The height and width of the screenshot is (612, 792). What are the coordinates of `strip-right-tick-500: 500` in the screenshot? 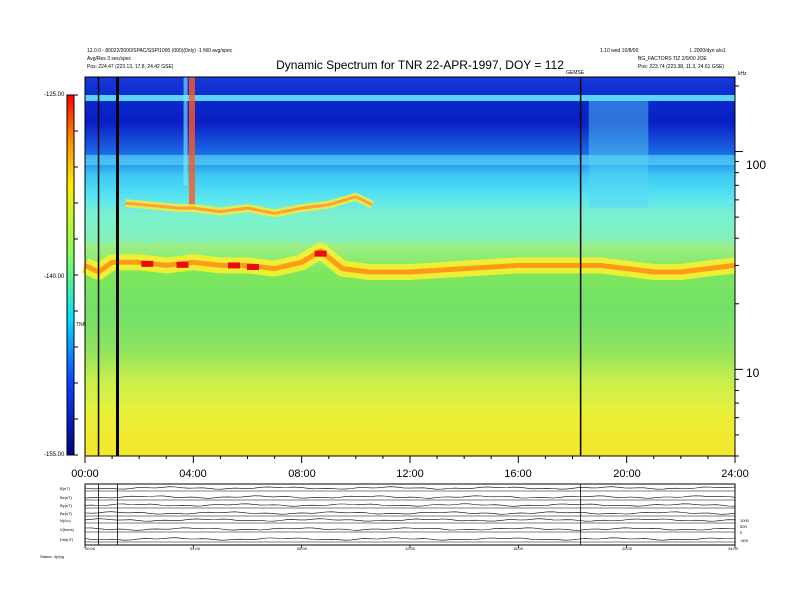 It's located at (743, 526).